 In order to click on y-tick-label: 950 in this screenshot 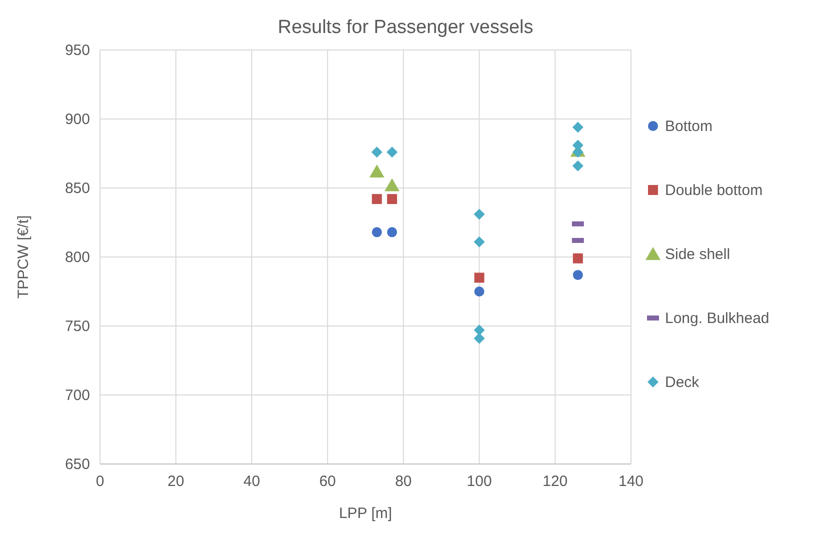, I will do `click(77, 50)`.